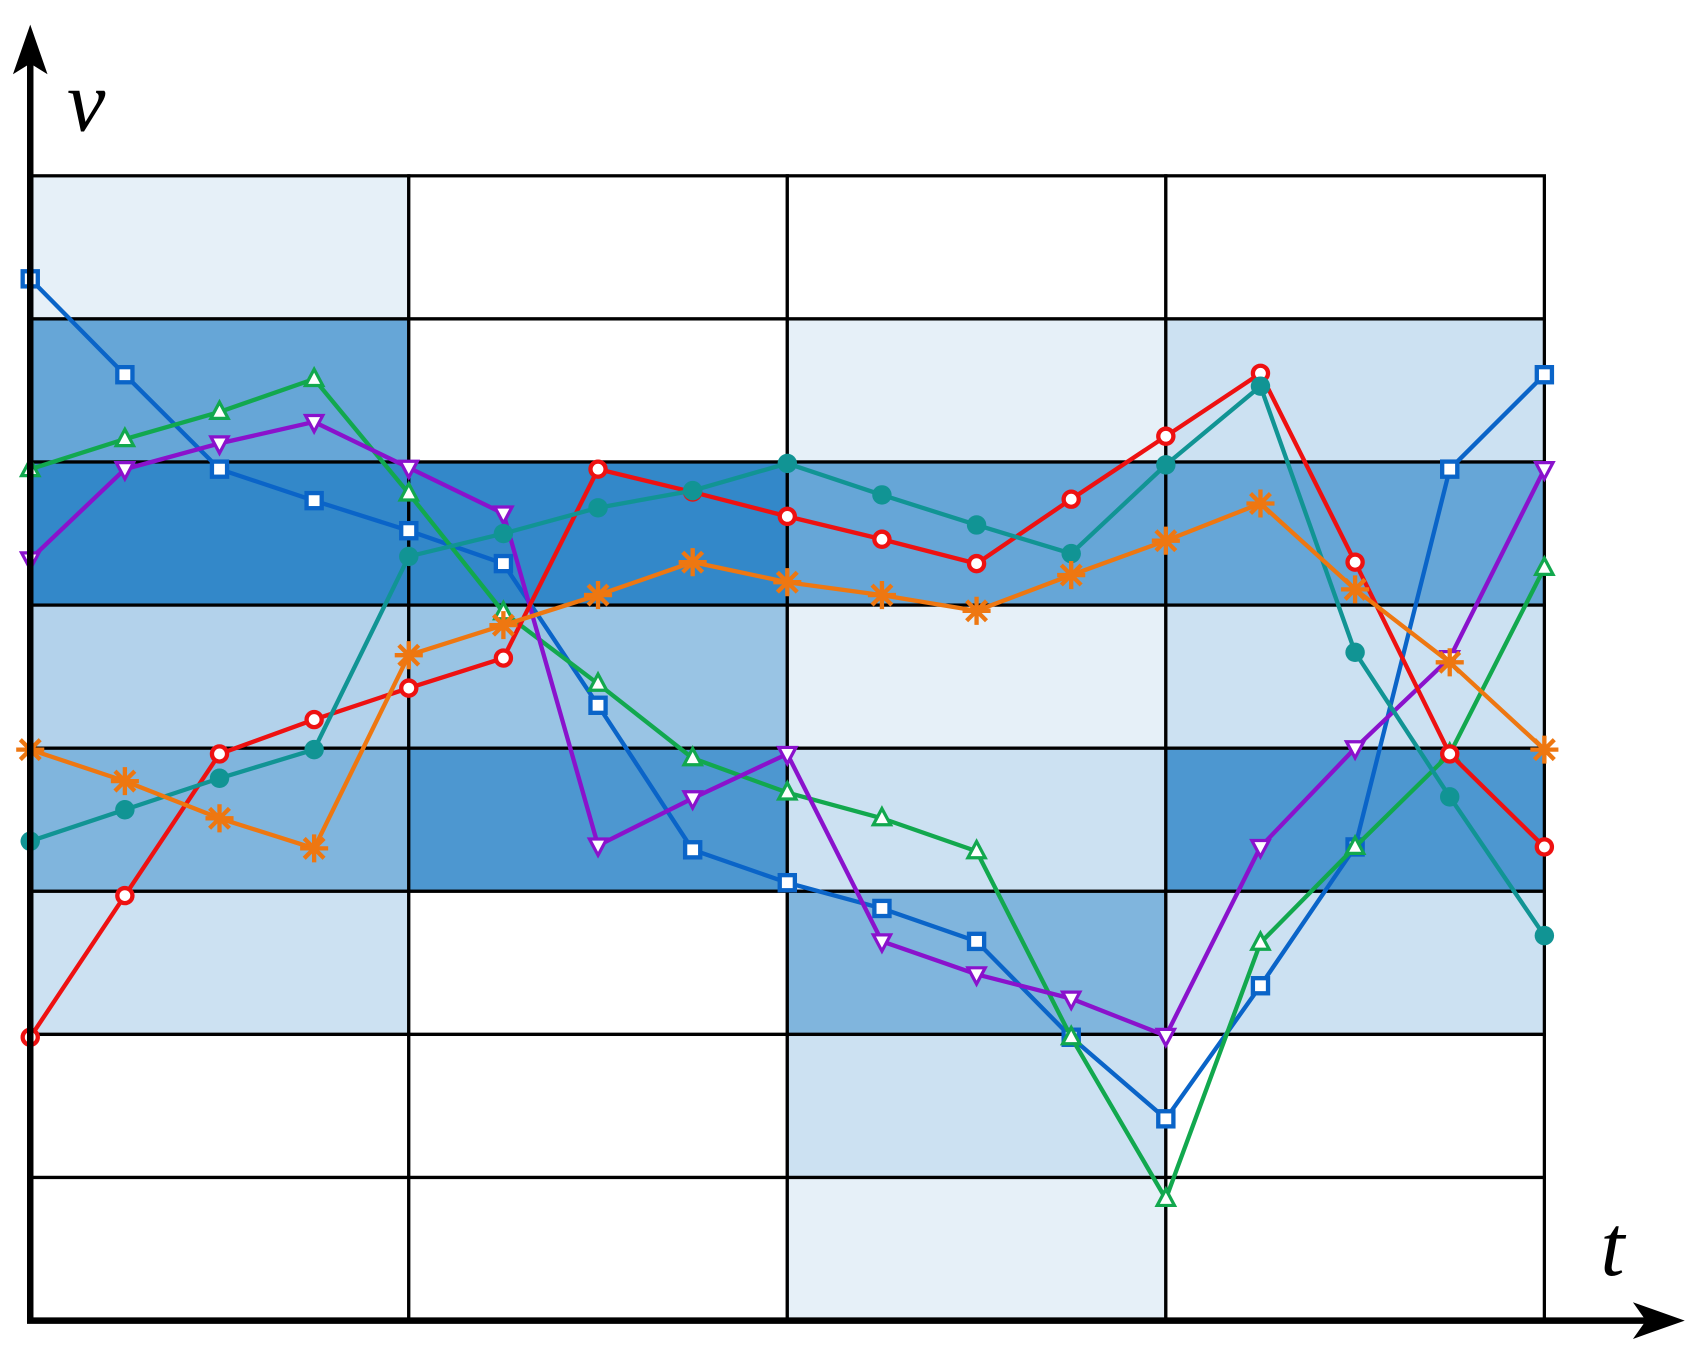 The width and height of the screenshot is (1688, 1356). What do you see at coordinates (1614, 1246) in the screenshot?
I see `x-axis-label: t` at bounding box center [1614, 1246].